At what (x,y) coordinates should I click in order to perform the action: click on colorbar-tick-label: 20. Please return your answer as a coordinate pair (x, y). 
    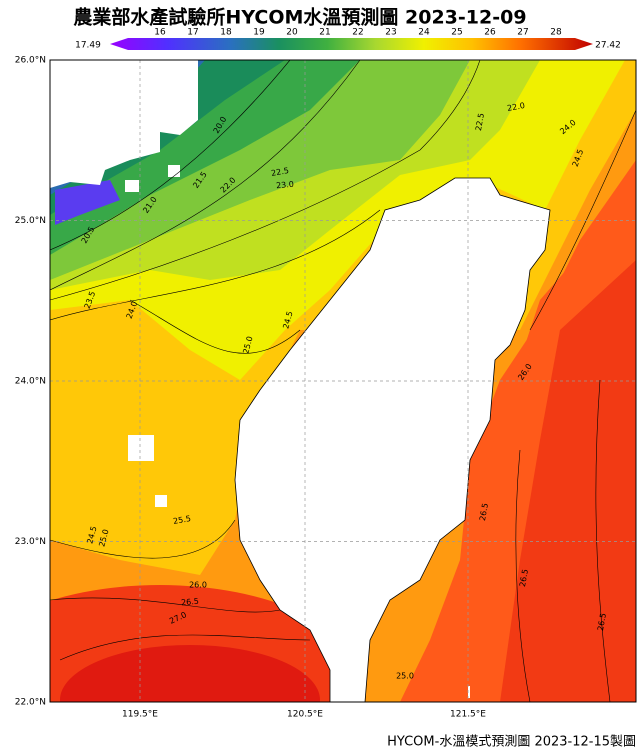
    Looking at the image, I should click on (292, 33).